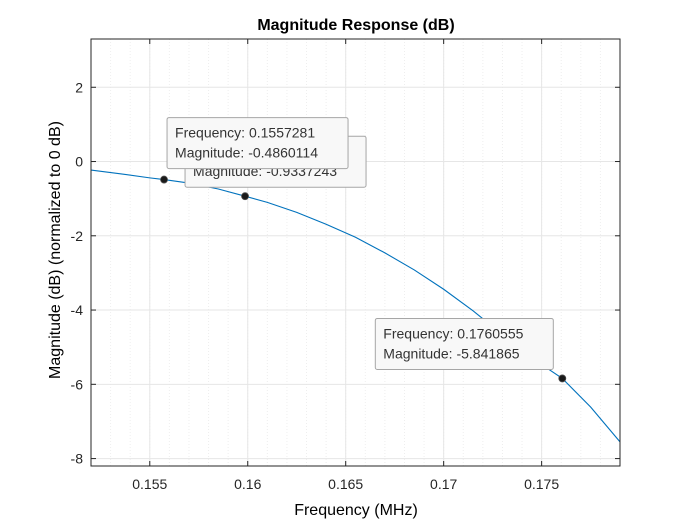 The image size is (700, 525). I want to click on x-axis-label: Frequency (MHz), so click(356, 510).